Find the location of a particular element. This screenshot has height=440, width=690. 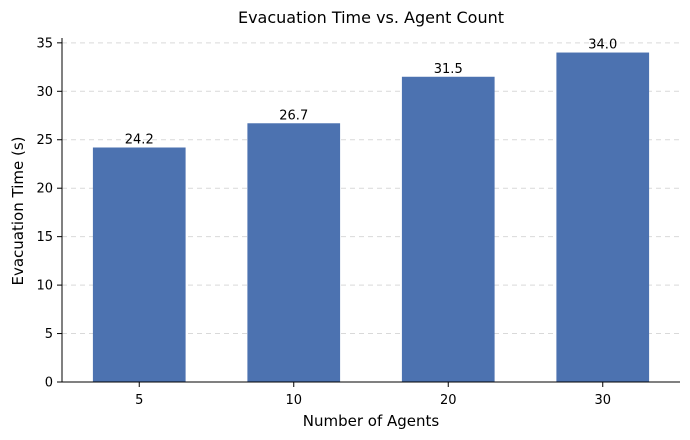

bar-value-label: 31.5 is located at coordinates (448, 69).